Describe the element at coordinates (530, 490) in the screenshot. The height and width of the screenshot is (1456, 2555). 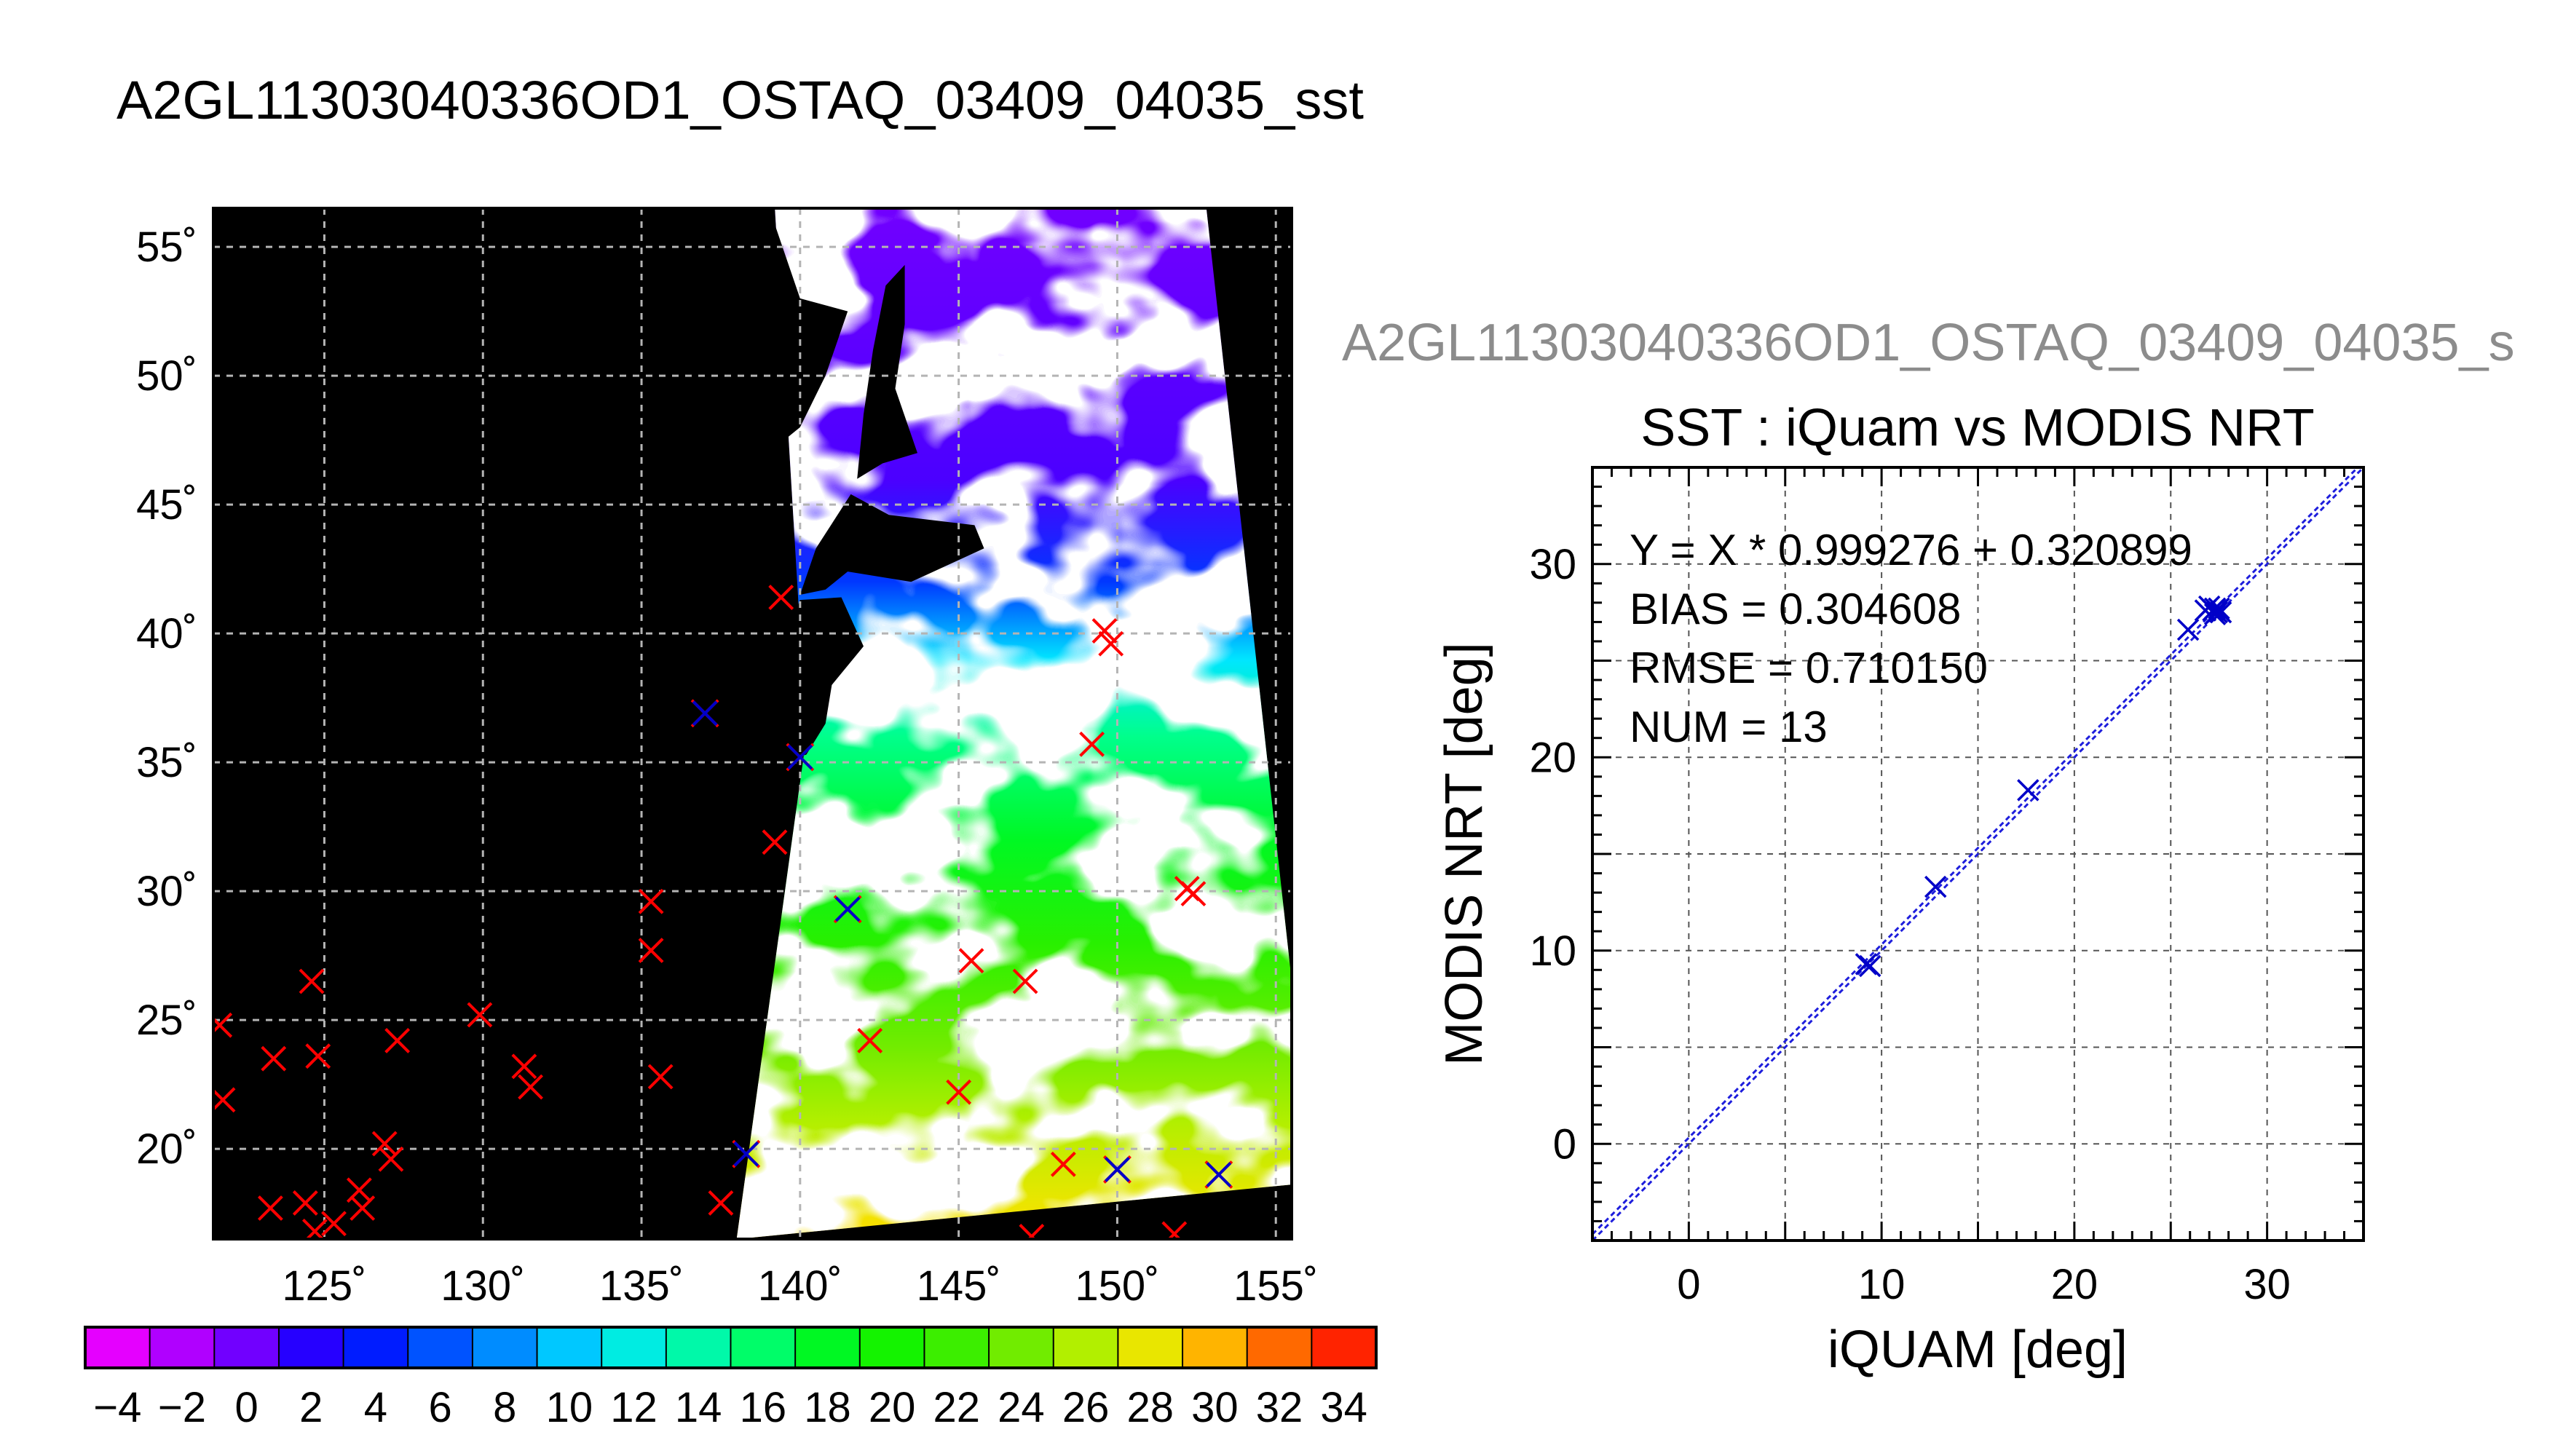
I see `land-asia-mainland` at that location.